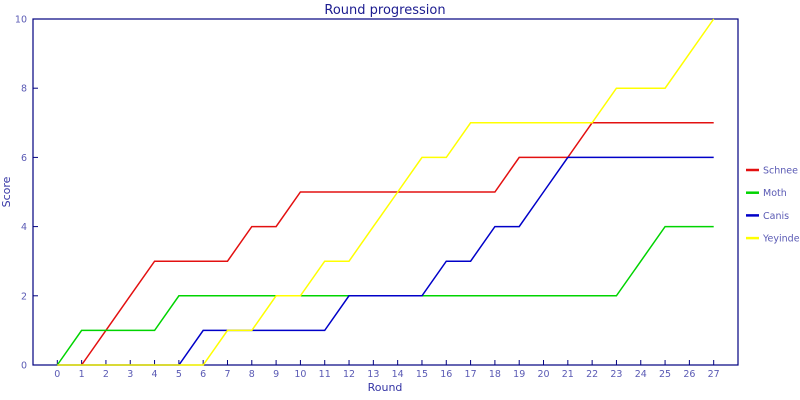 The width and height of the screenshot is (800, 400). Describe the element at coordinates (384, 10) in the screenshot. I see `chart-title: Round progression` at that location.